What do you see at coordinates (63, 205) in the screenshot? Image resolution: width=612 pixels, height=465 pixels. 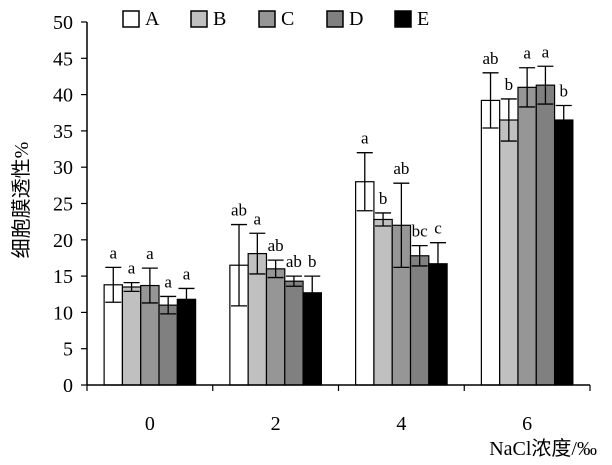 I see `y-tick-label: 25` at bounding box center [63, 205].